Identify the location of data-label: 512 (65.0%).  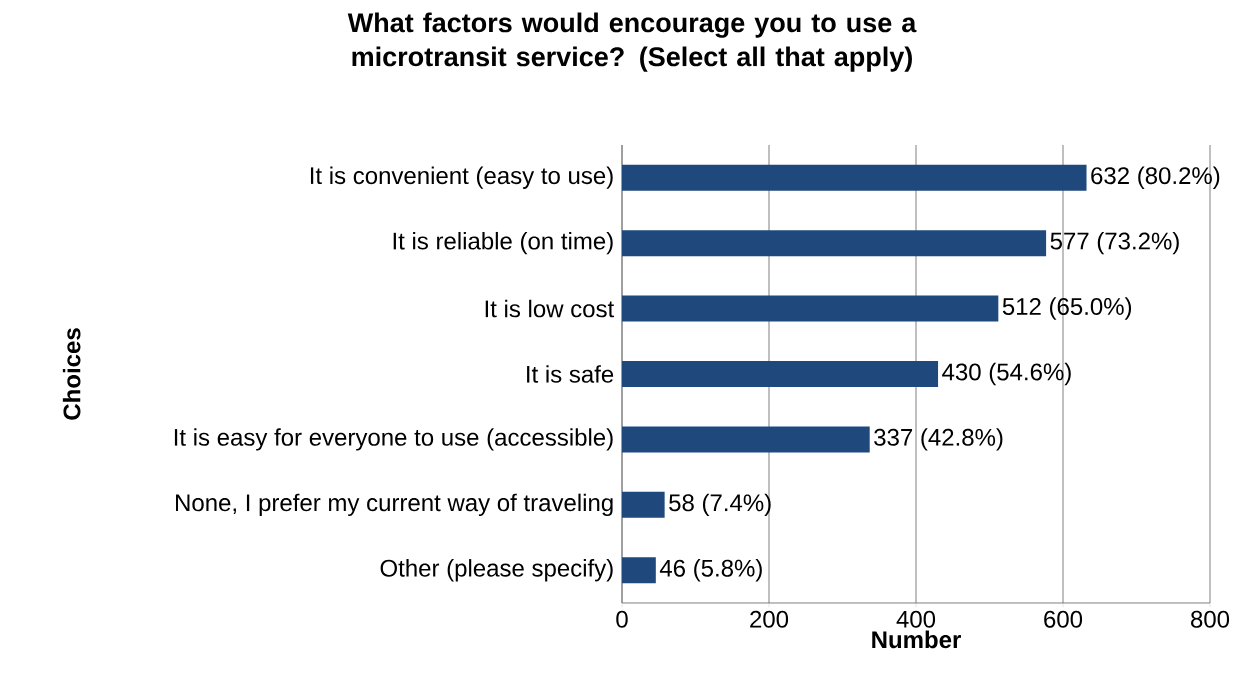
(1067, 308).